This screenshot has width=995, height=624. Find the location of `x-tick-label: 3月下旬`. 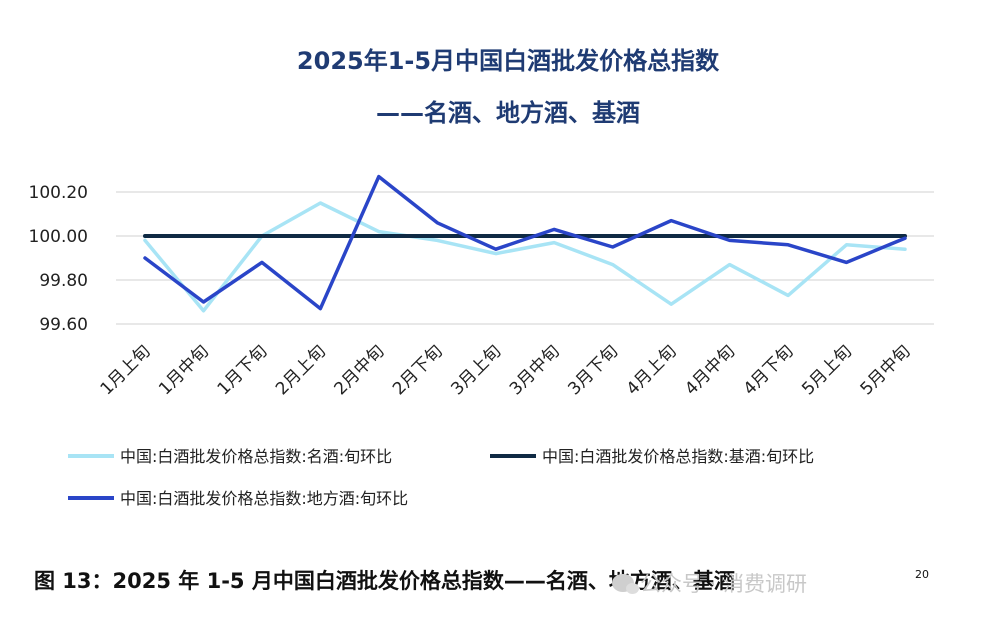

x-tick-label: 3月下旬 is located at coordinates (593, 370).